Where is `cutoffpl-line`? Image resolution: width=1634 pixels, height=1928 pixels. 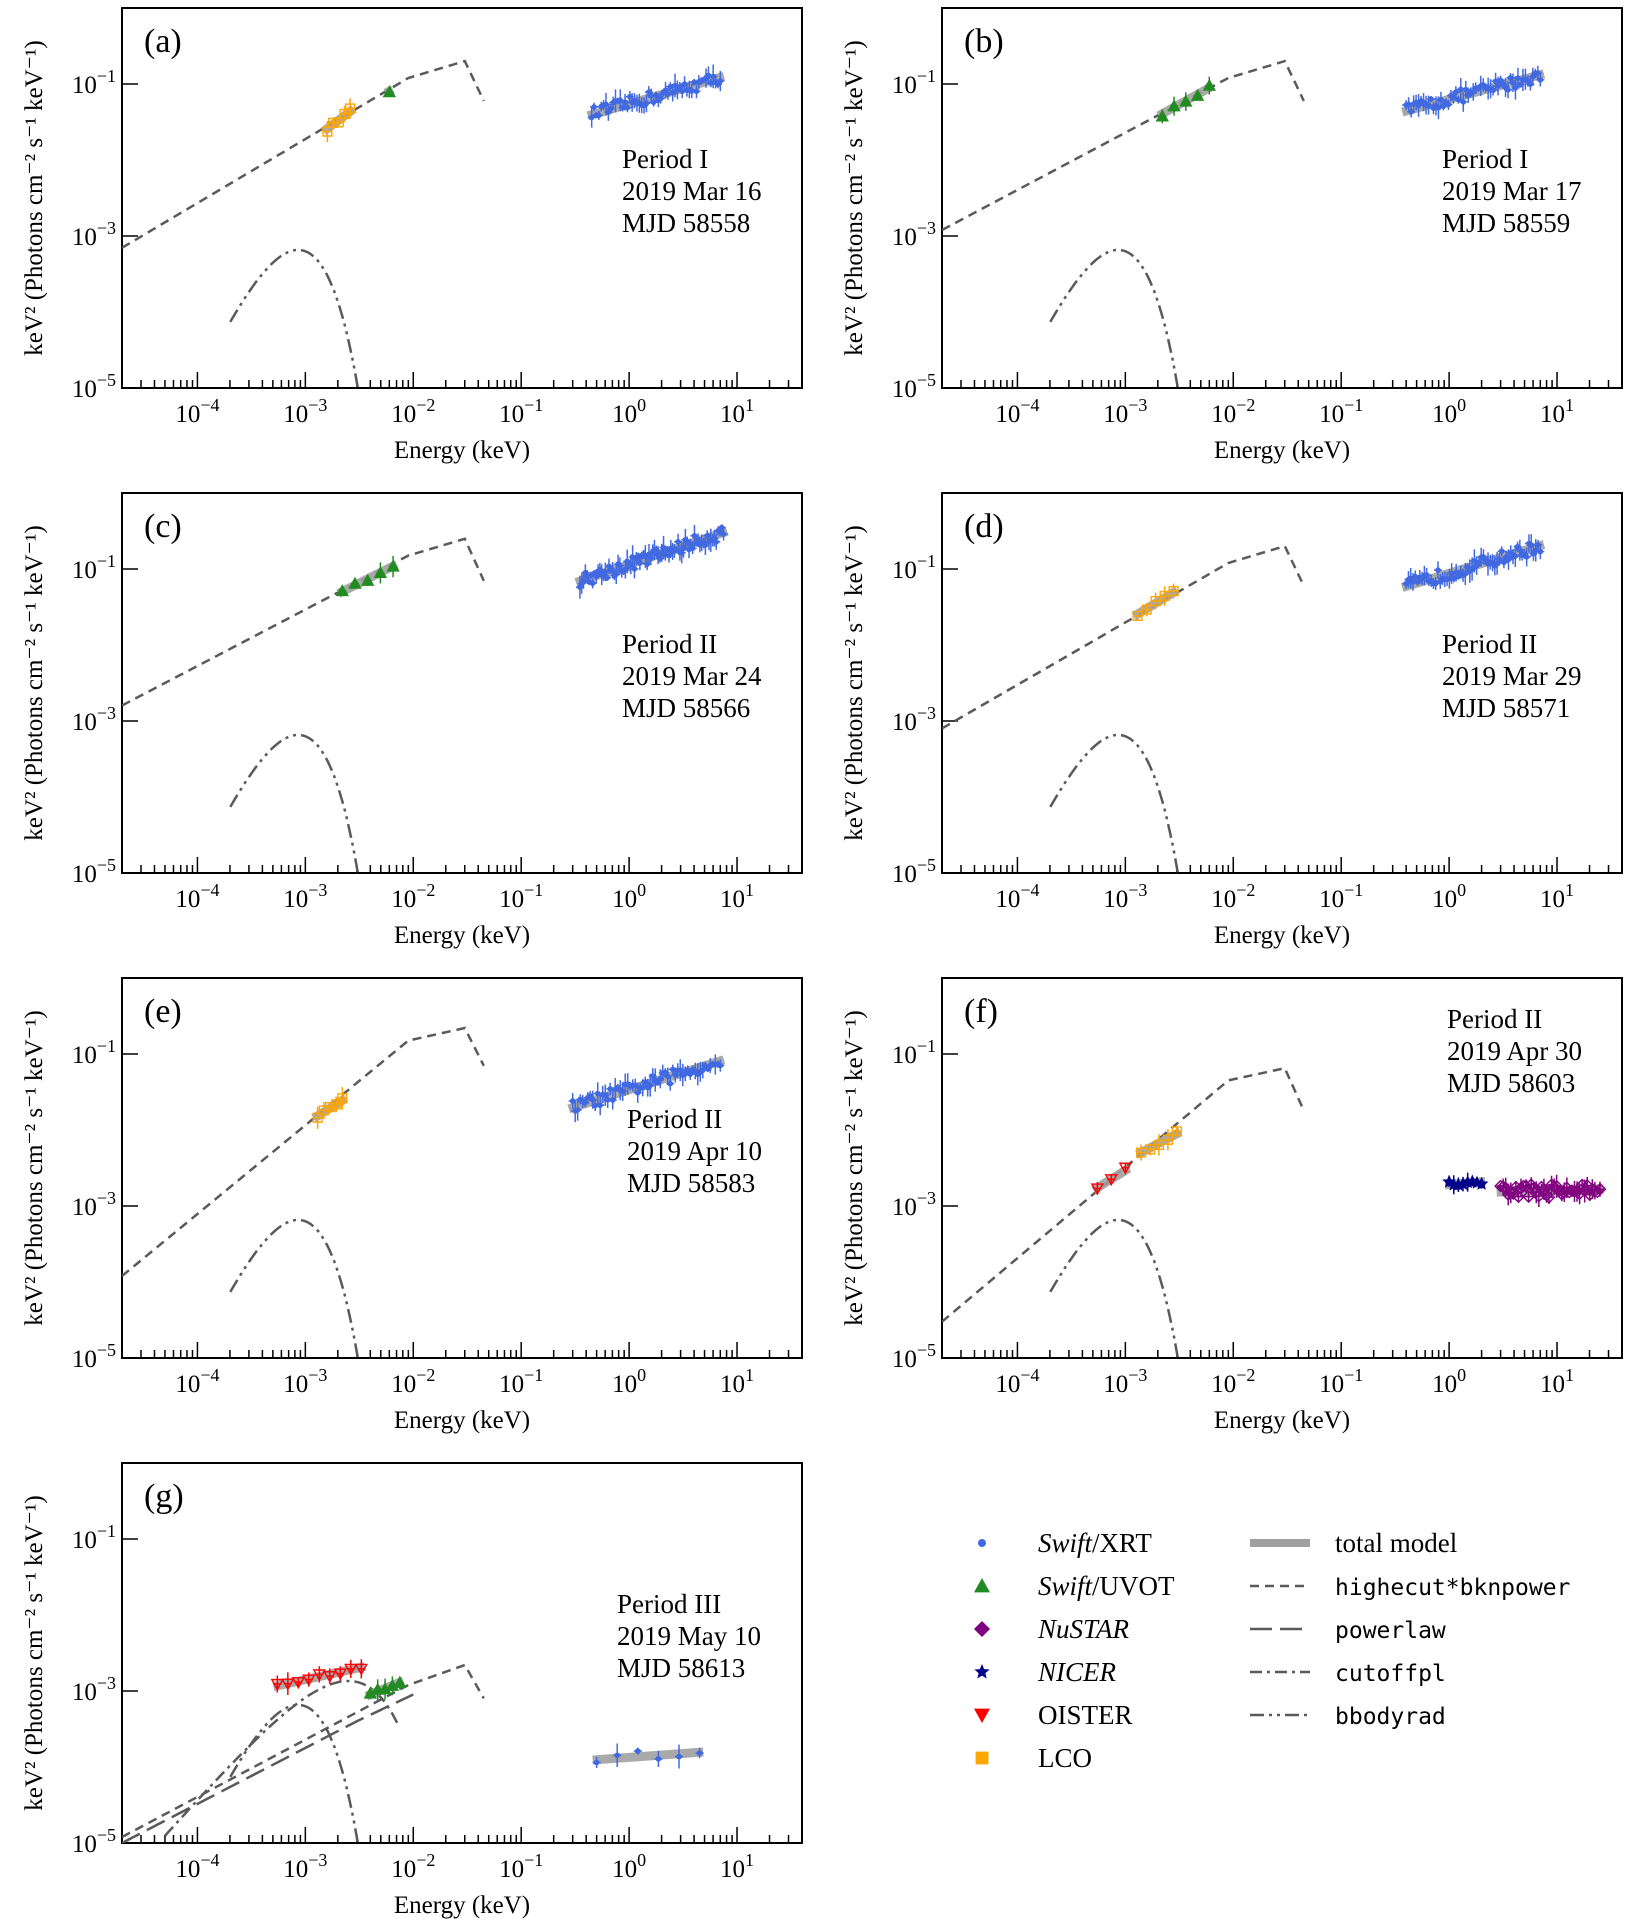 cutoffpl-line is located at coordinates (281, 1758).